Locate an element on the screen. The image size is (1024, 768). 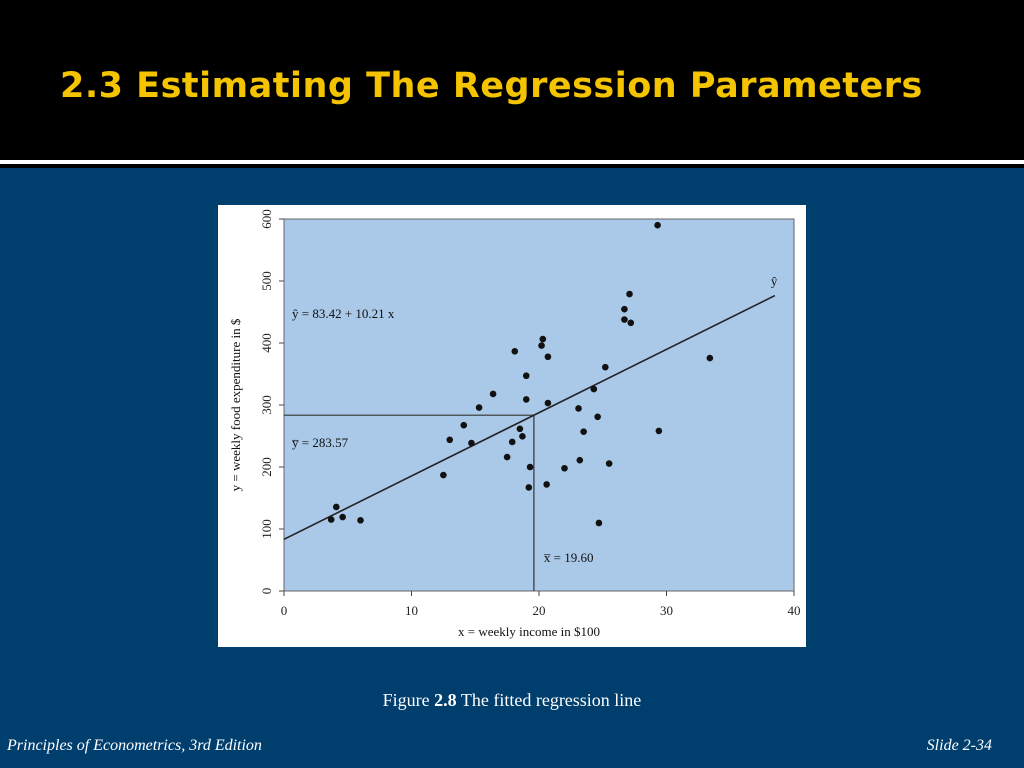
x-tick-label: 10 is located at coordinates (411, 610).